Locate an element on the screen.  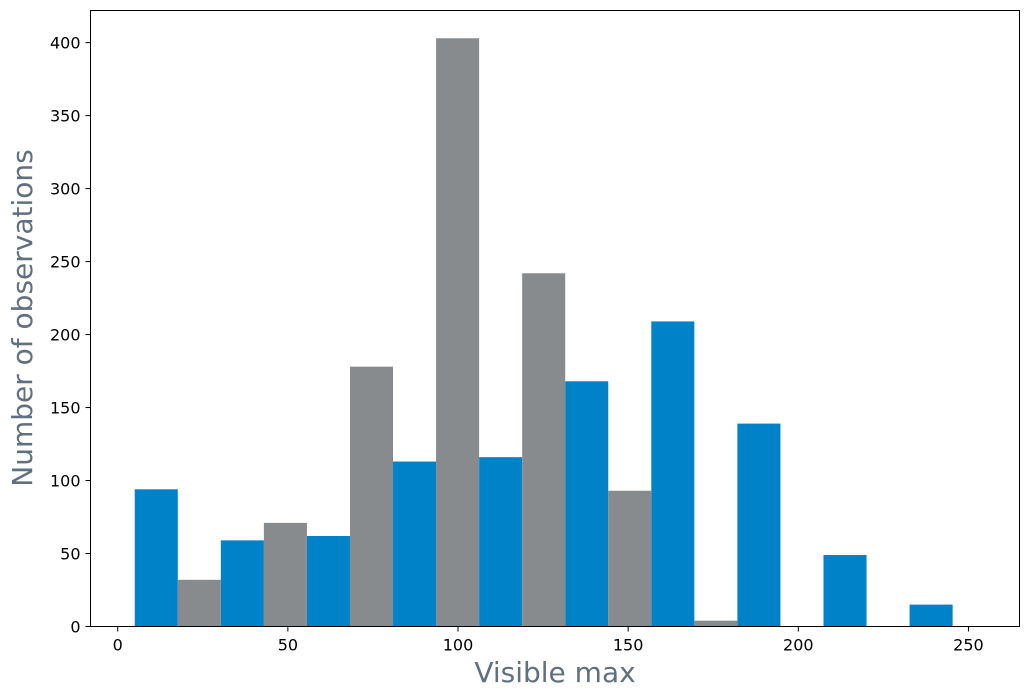
bar-series1-bin4 is located at coordinates (415, 544).